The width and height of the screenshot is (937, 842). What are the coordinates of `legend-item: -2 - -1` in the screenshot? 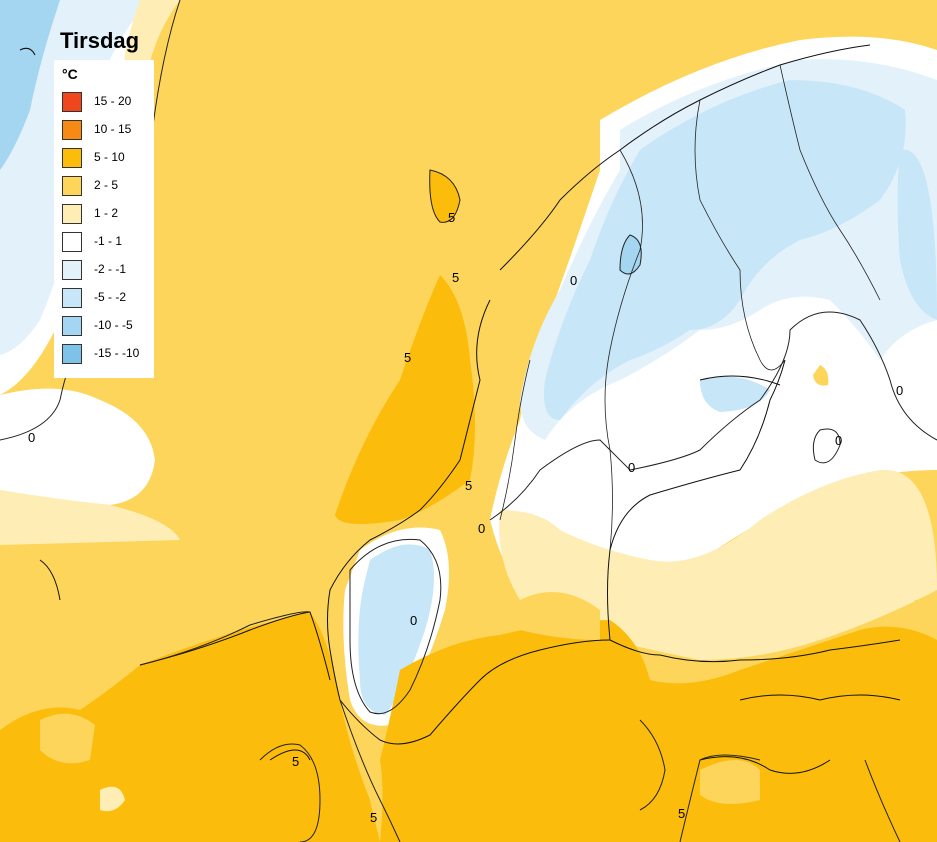 It's located at (107, 270).